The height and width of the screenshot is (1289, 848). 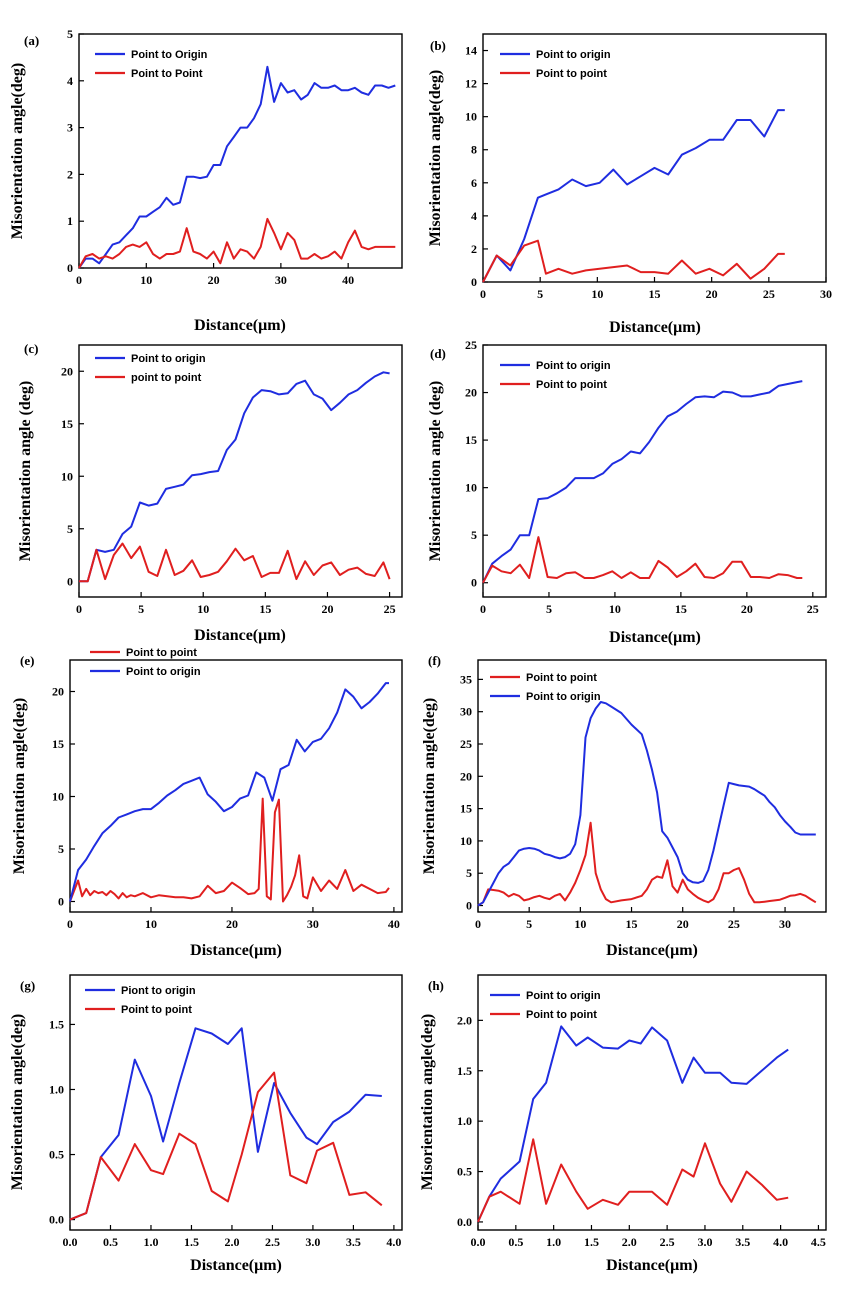 I want to click on y-tick-label: 8, so click(x=474, y=150).